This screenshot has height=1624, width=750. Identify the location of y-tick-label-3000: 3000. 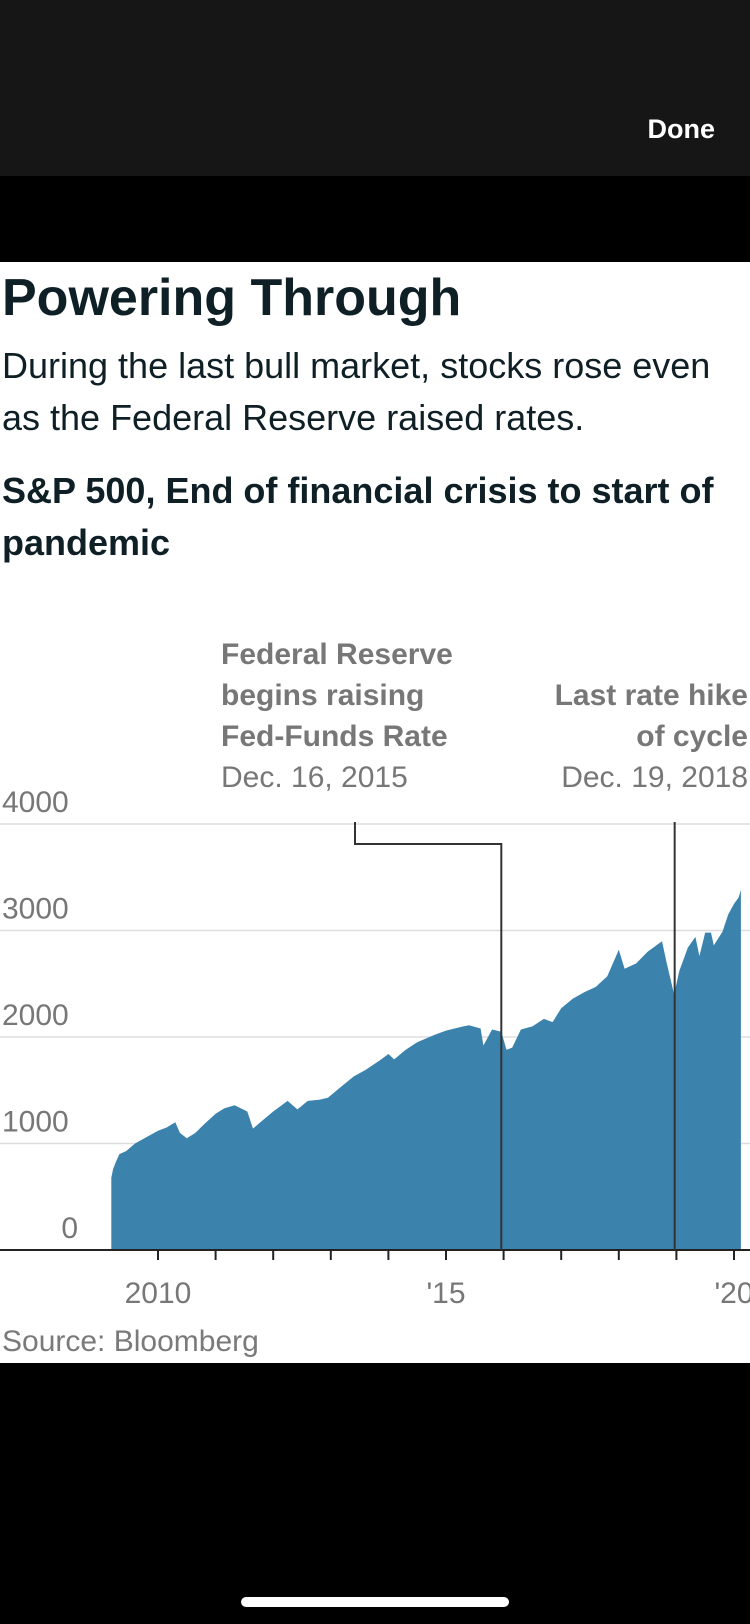
(35, 909).